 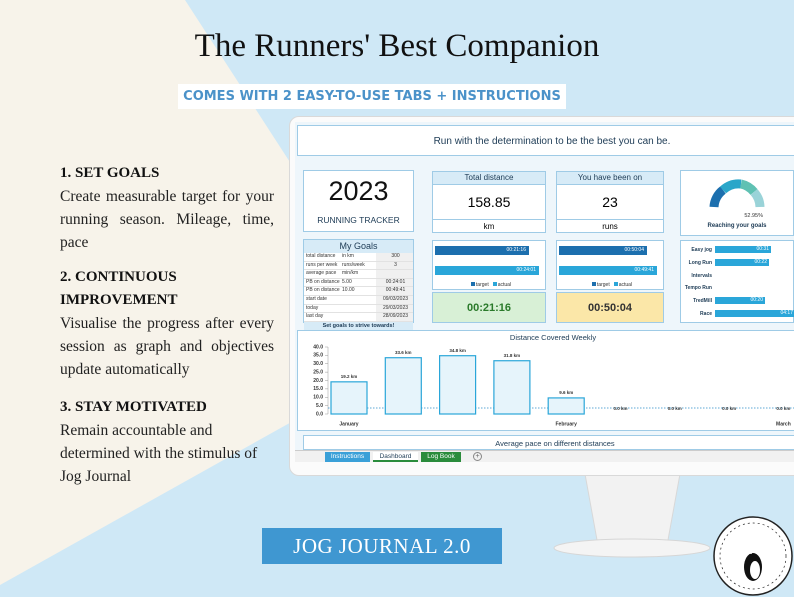 What do you see at coordinates (755, 570) in the screenshot?
I see `logo-penguin` at bounding box center [755, 570].